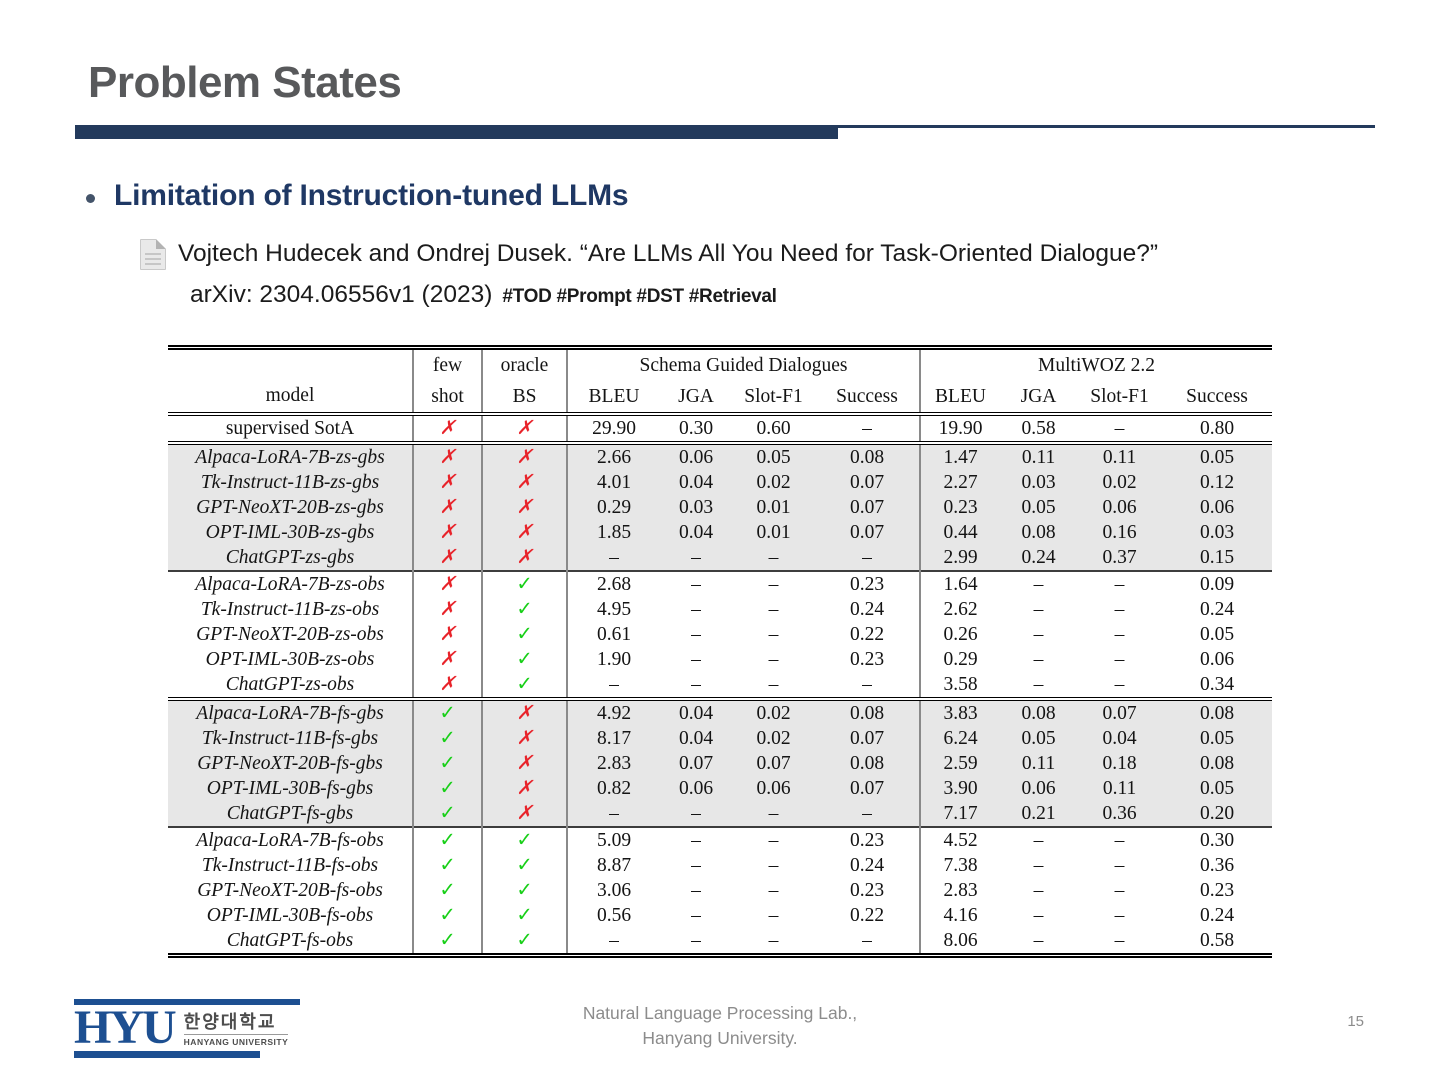 This screenshot has width=1440, height=1080. I want to click on model-name-cell: ChatGPT-zs-obs, so click(290, 684).